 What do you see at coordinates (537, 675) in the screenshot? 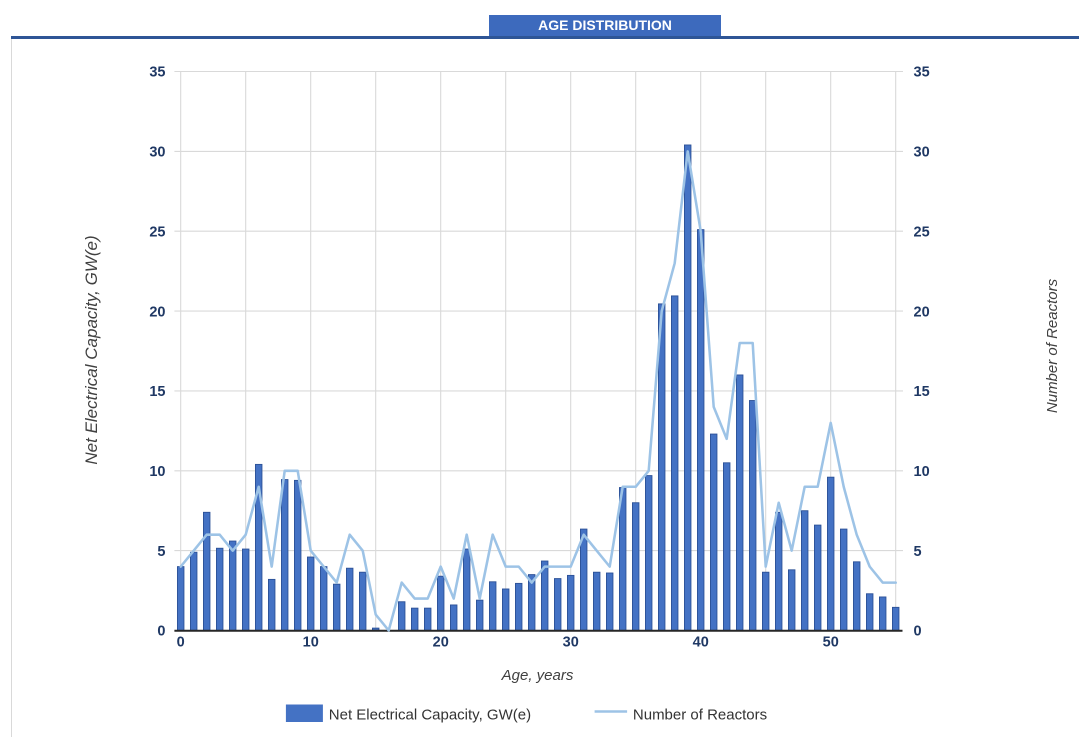
I see `svg-text: Age, years` at bounding box center [537, 675].